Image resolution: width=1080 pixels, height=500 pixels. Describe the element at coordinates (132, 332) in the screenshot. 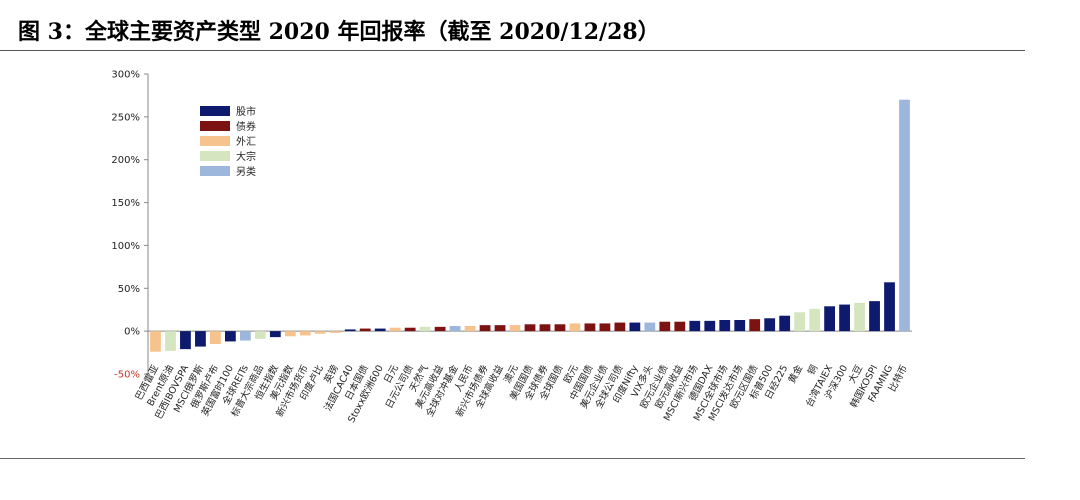

I see `y-tick-label: 0%` at that location.